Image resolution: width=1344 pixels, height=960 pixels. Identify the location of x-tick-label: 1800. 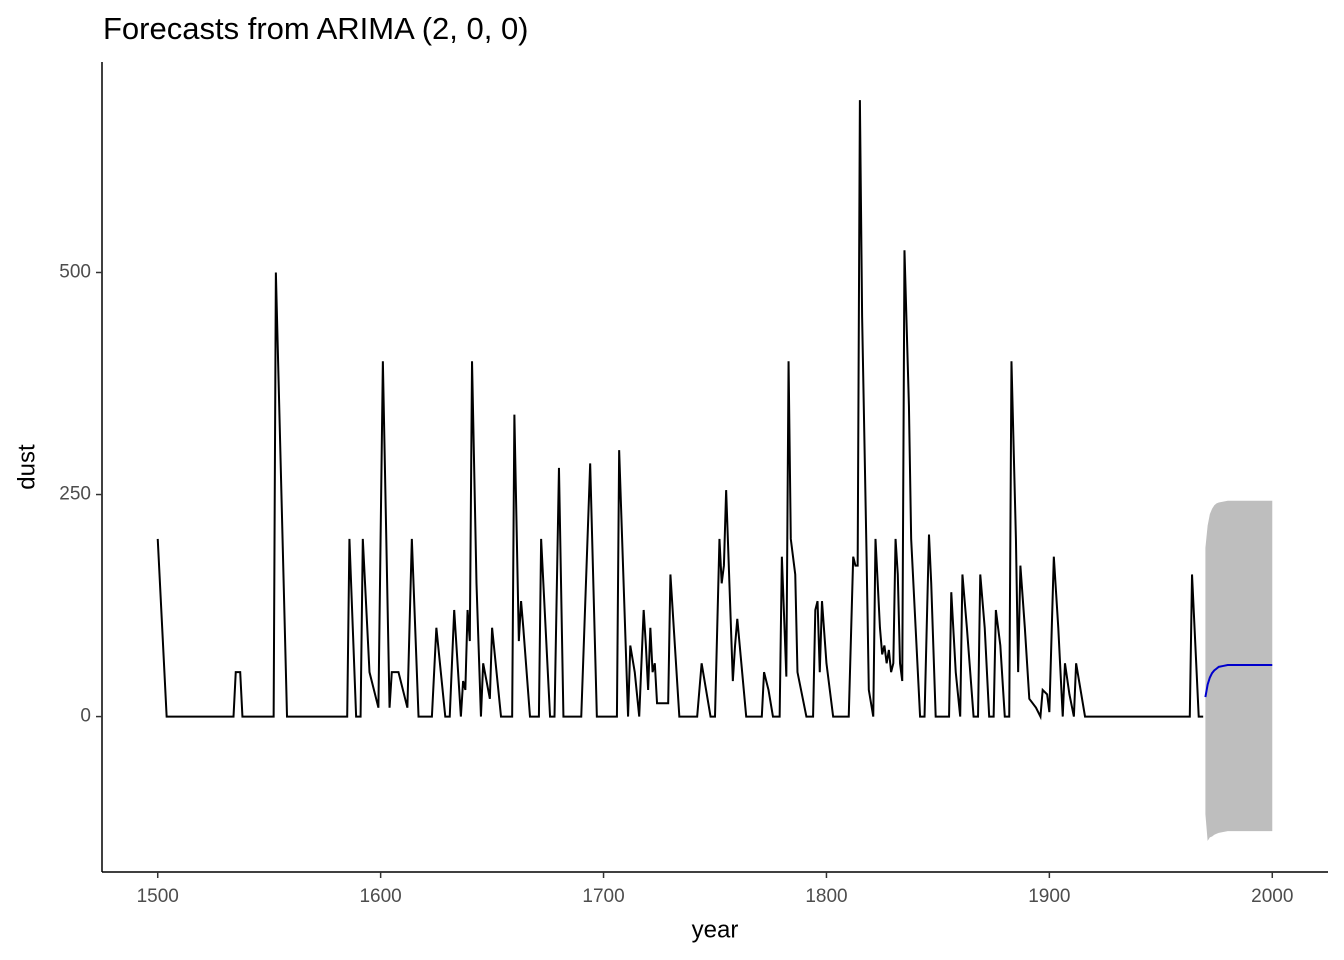
(826, 896).